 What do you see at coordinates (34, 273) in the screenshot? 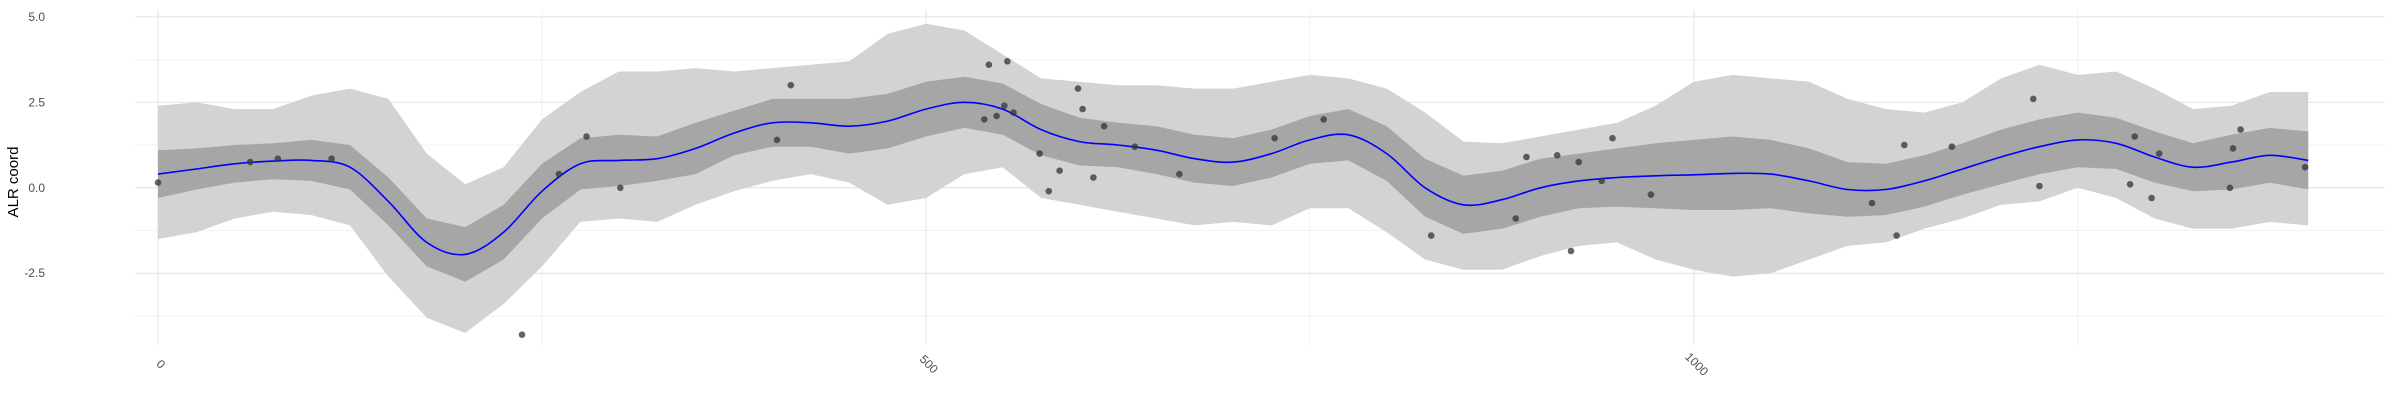
I see `y-tick-label: -2.5` at bounding box center [34, 273].